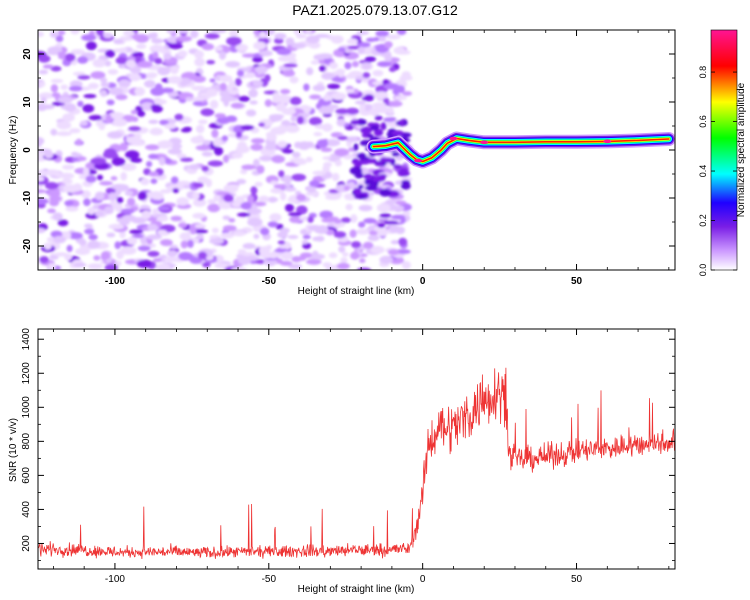 The height and width of the screenshot is (600, 750). Describe the element at coordinates (115, 281) in the screenshot. I see `x-tick-label: -100` at that location.